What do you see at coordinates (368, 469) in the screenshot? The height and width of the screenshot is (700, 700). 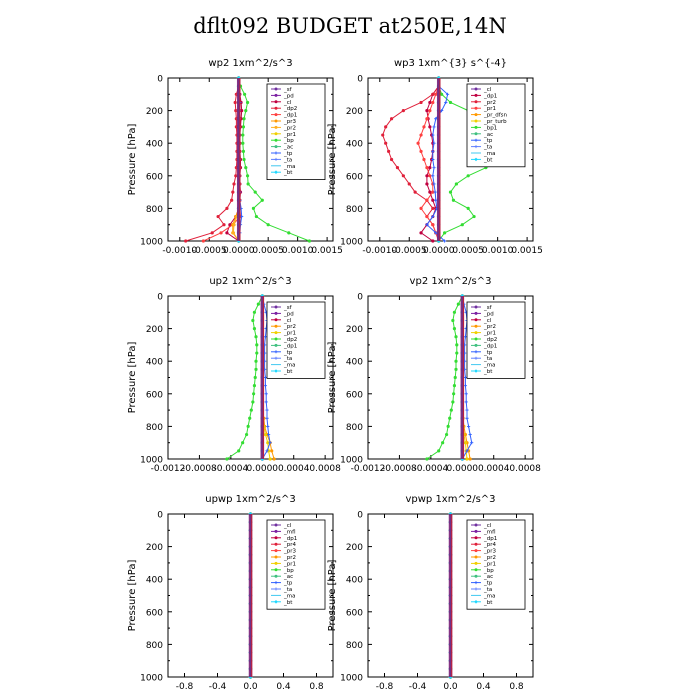 I see `x-tick-label: -0.0012` at bounding box center [368, 469].